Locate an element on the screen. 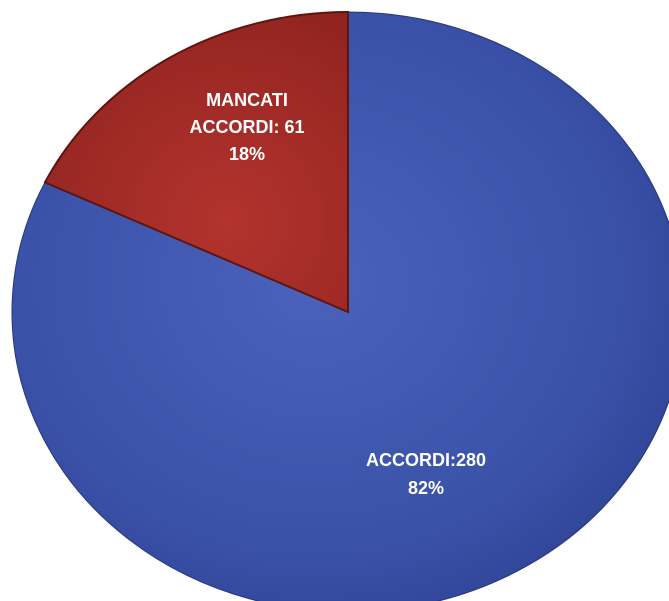 Image resolution: width=669 pixels, height=601 pixels. slice-label-accordi-line1: ACCORDI:280 is located at coordinates (426, 460).